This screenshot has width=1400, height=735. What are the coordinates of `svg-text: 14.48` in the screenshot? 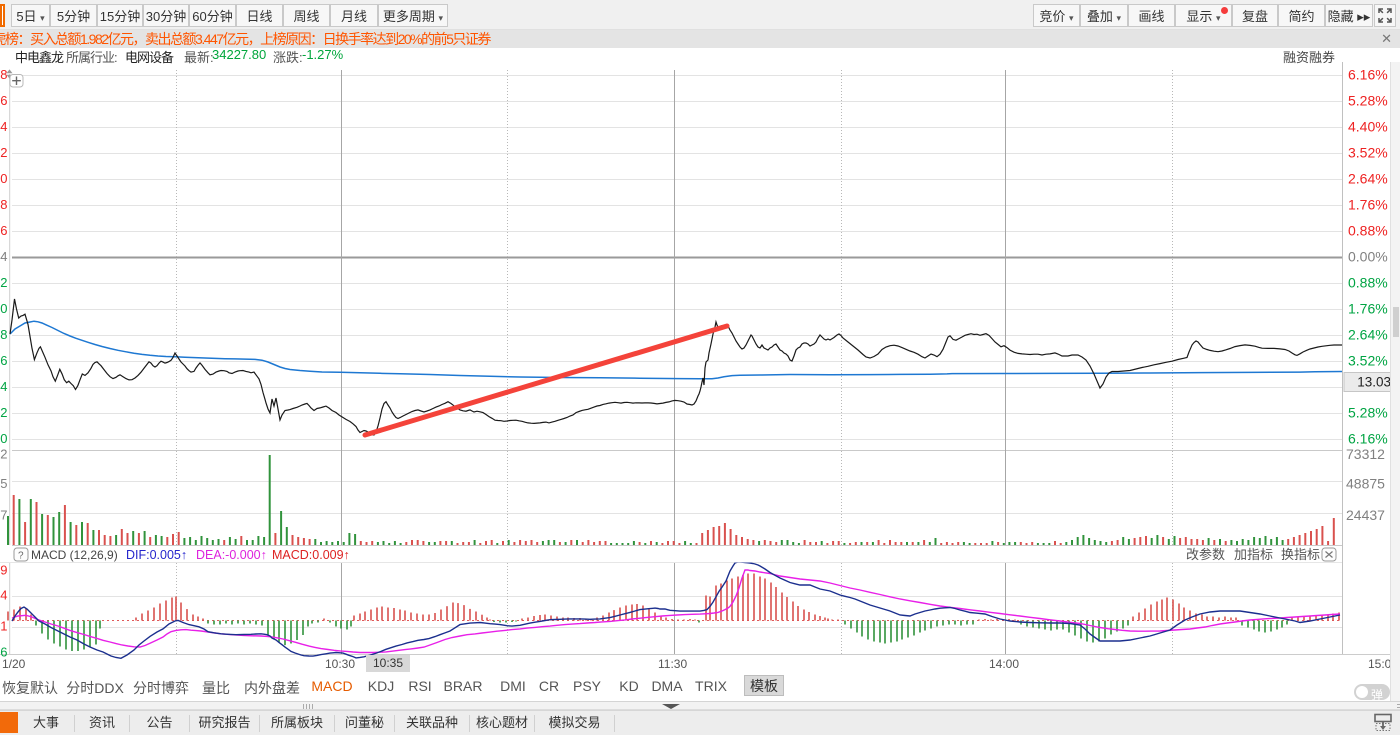 It's located at (4, 74).